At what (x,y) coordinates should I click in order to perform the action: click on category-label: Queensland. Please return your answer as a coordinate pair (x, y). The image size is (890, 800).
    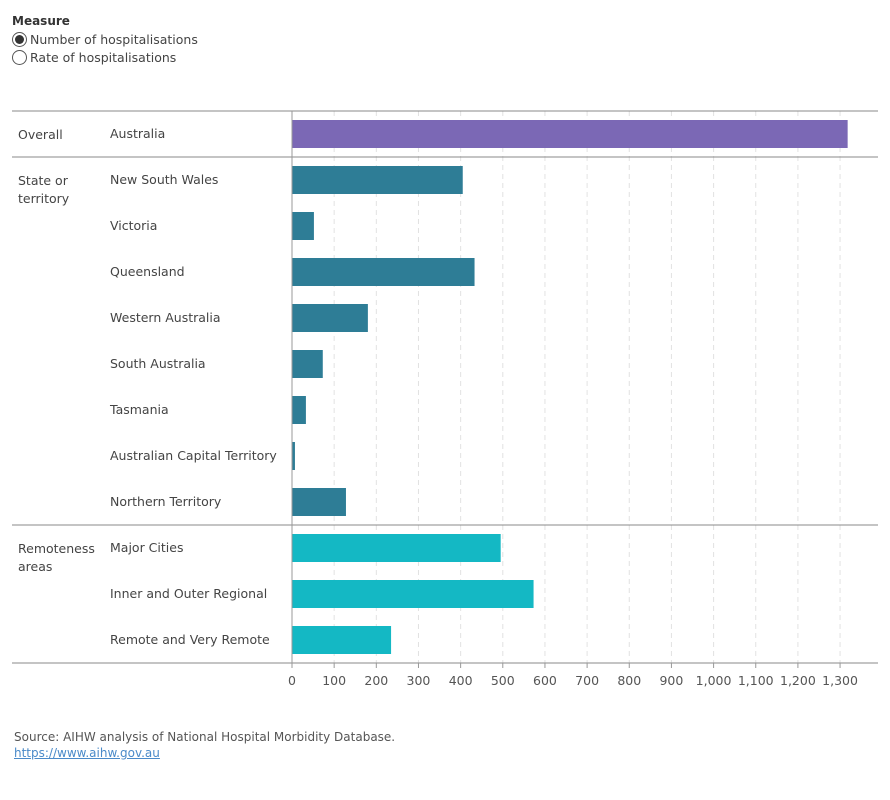
    Looking at the image, I should click on (147, 271).